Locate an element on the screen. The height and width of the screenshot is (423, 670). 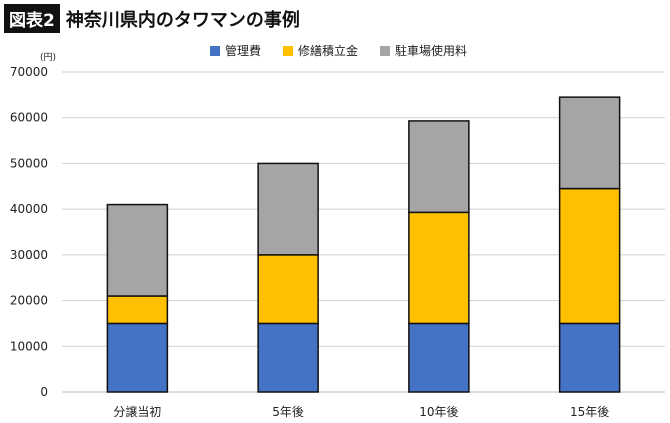
y-tick-label: 70000 is located at coordinates (29, 72).